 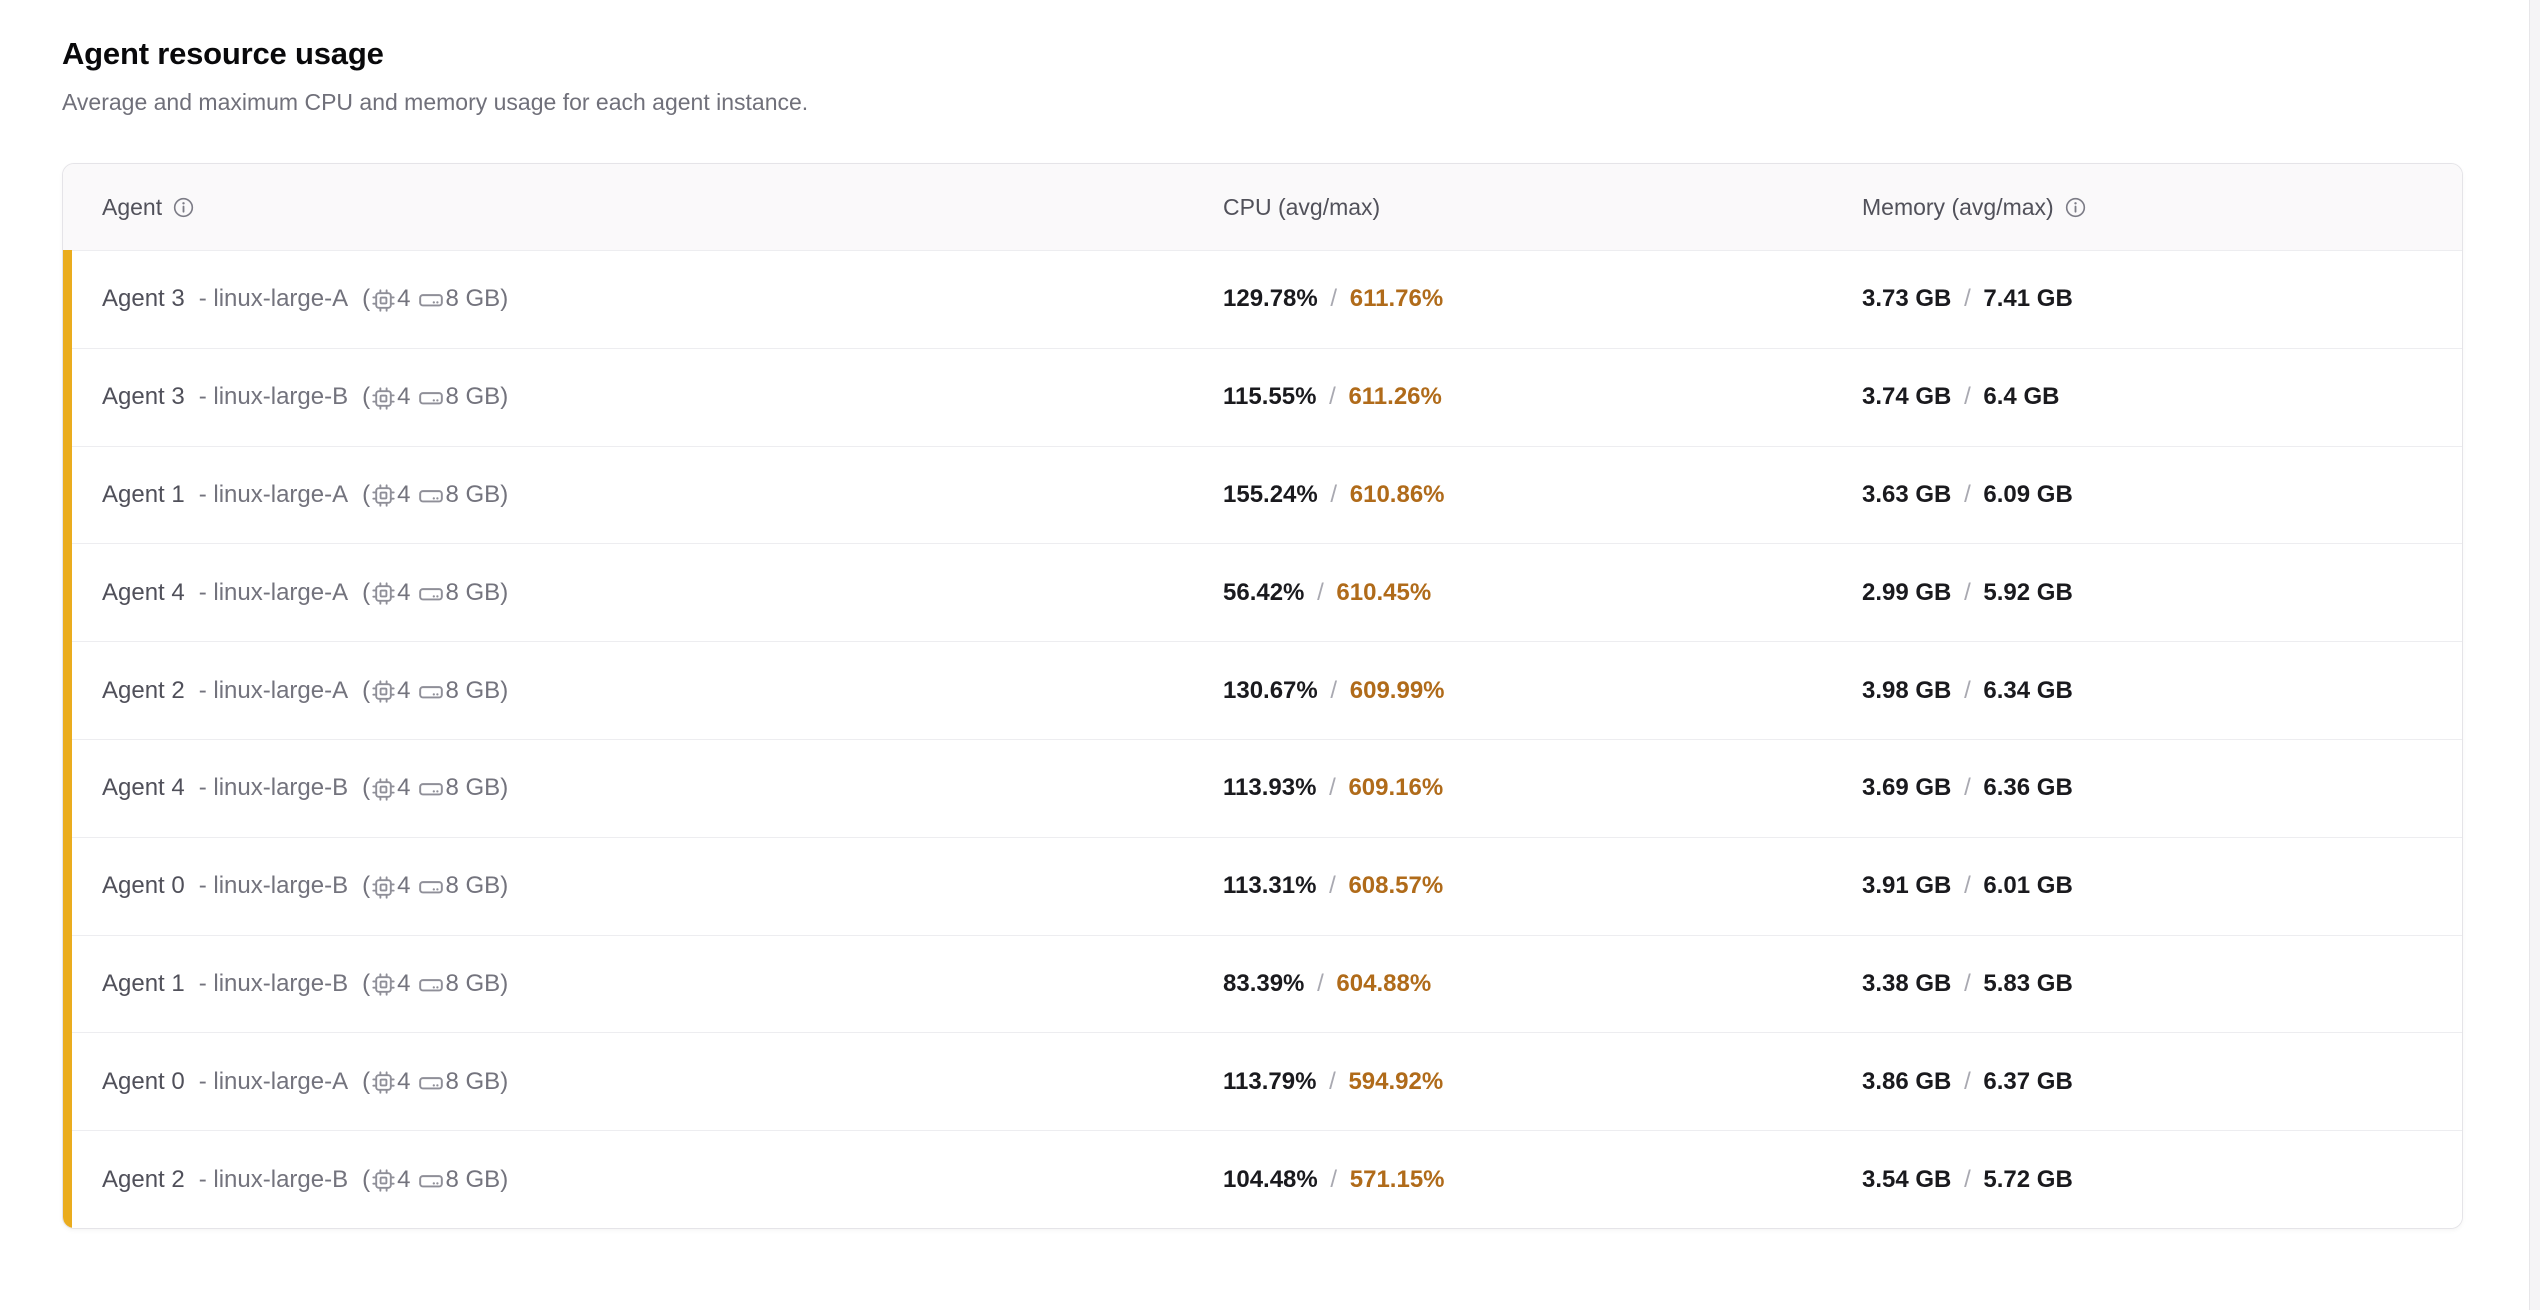 I want to click on memory-usage-cell: 2.99 GB / 5.92 GB, so click(x=2142, y=593).